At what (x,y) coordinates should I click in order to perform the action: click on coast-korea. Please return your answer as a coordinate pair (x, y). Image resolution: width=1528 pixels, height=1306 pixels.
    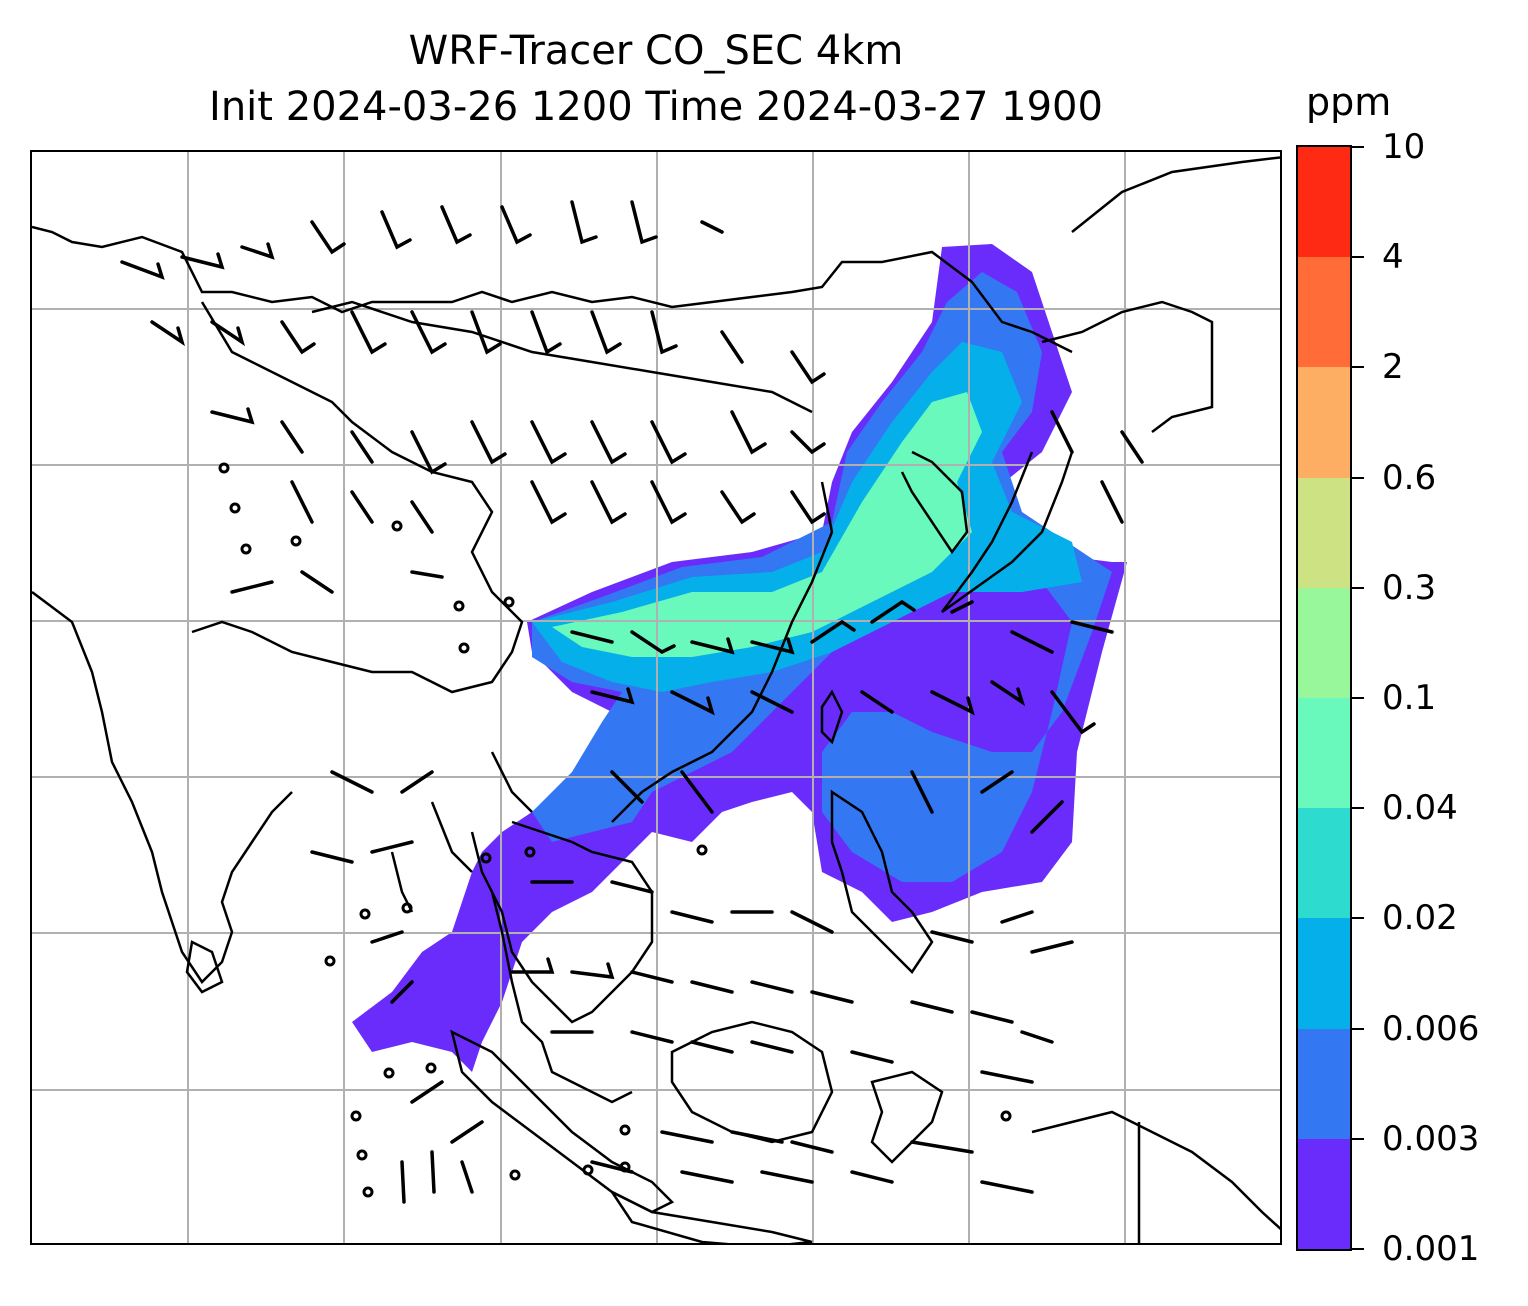
    Looking at the image, I should click on (934, 502).